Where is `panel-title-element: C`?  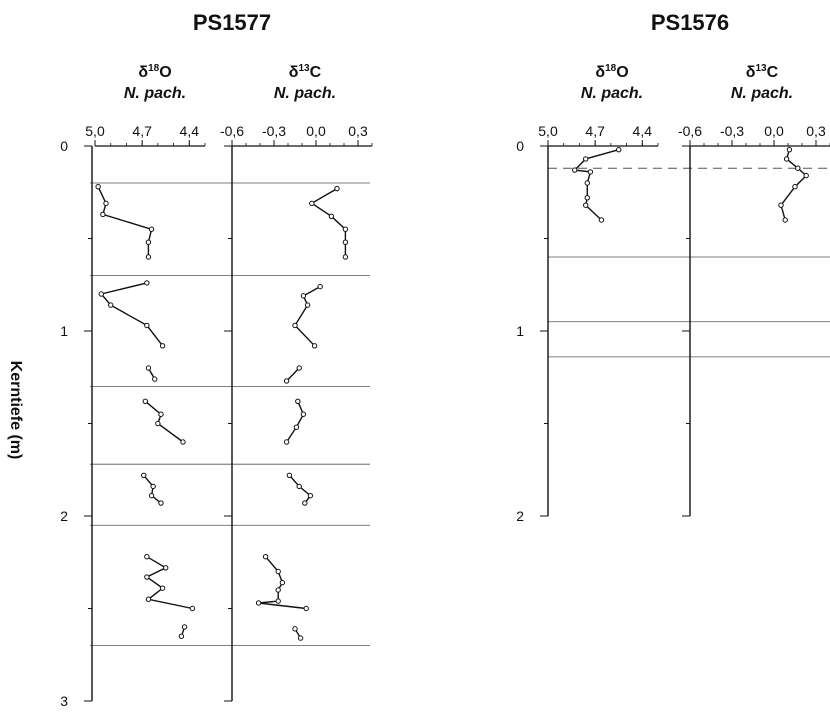 panel-title-element: C is located at coordinates (316, 72).